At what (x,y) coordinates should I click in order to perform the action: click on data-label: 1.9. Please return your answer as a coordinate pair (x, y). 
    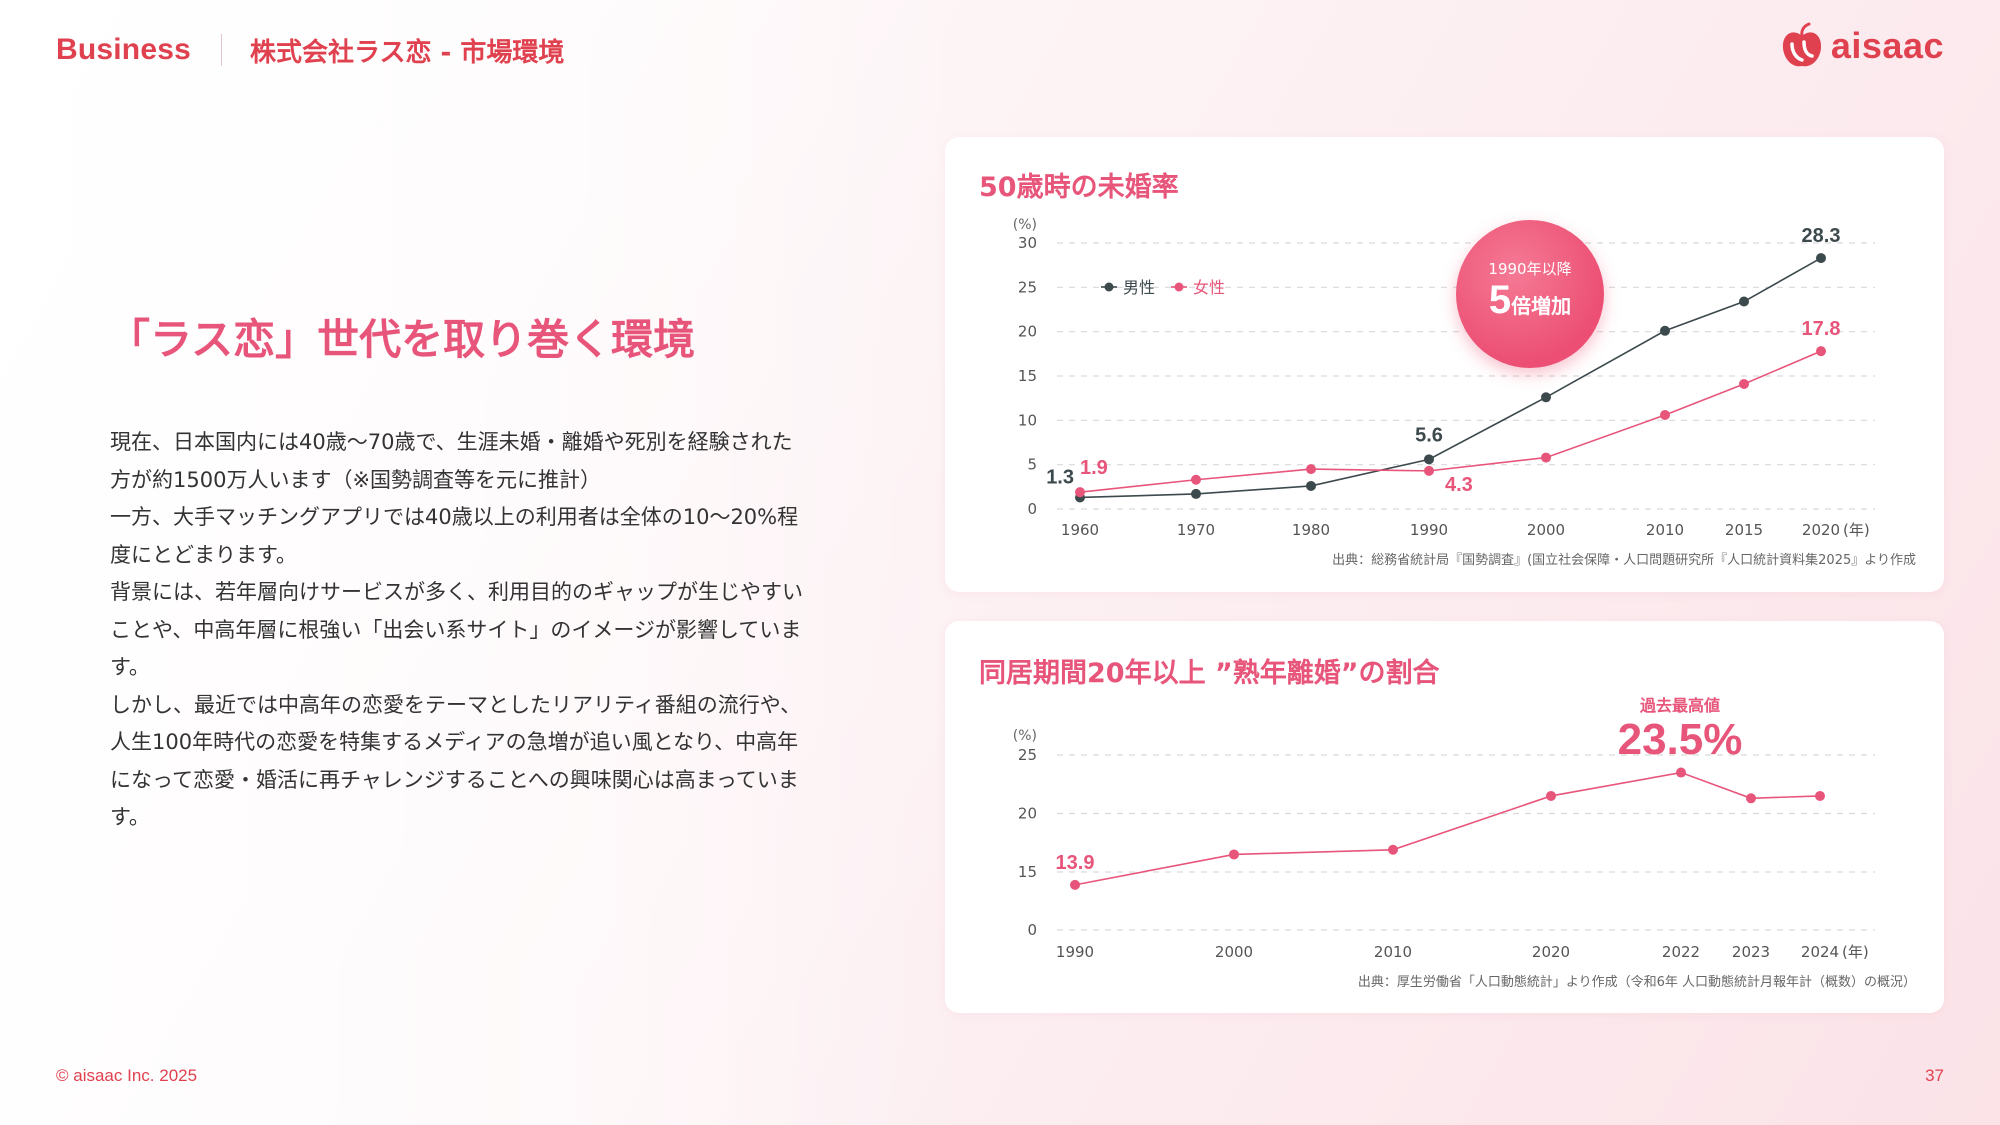
    Looking at the image, I should click on (1094, 468).